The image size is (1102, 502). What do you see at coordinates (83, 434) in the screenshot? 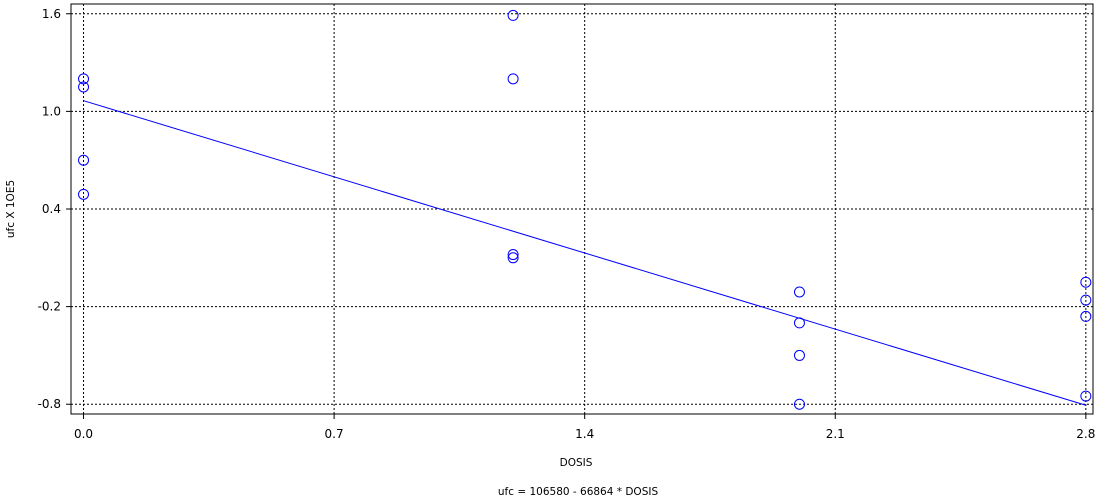
I see `x-tick-label: 0.0` at bounding box center [83, 434].